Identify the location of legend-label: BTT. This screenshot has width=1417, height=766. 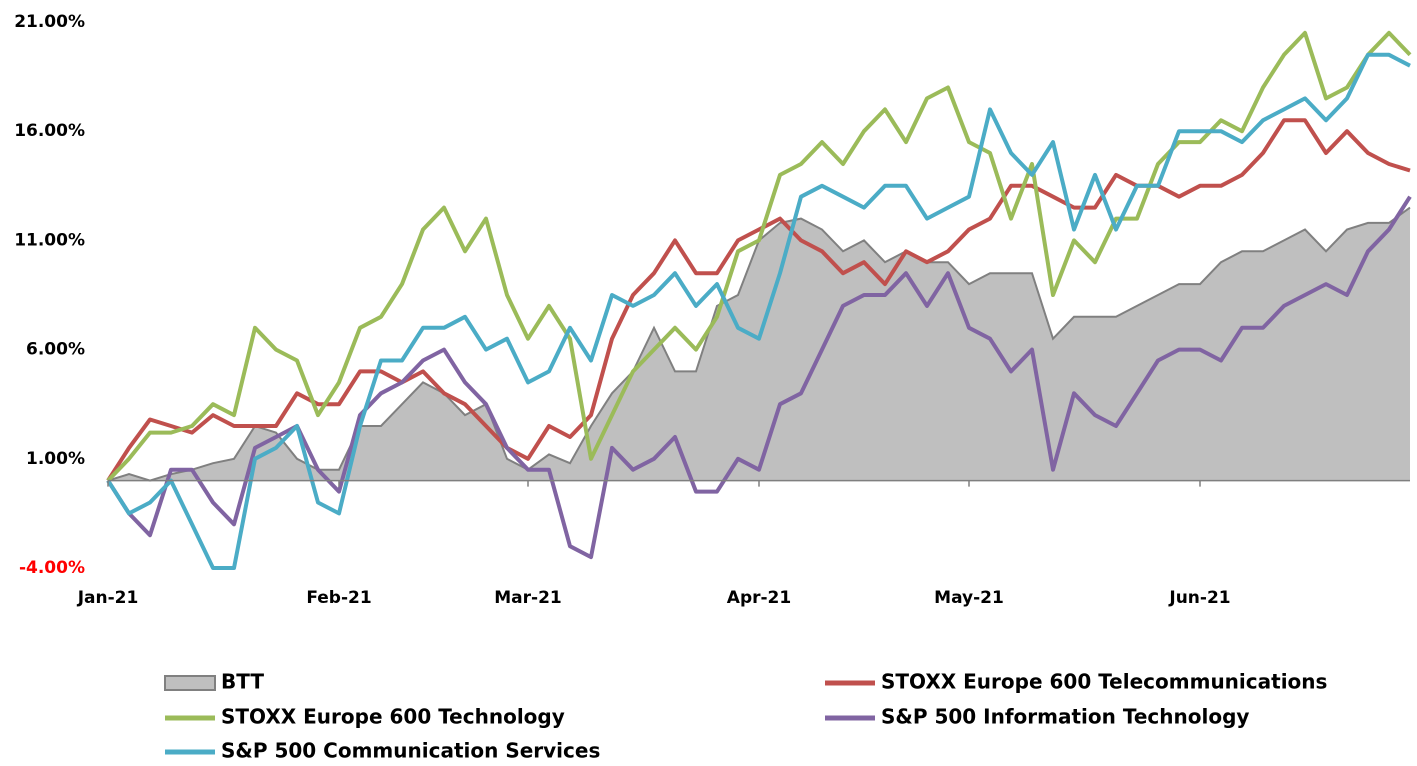
(242, 682).